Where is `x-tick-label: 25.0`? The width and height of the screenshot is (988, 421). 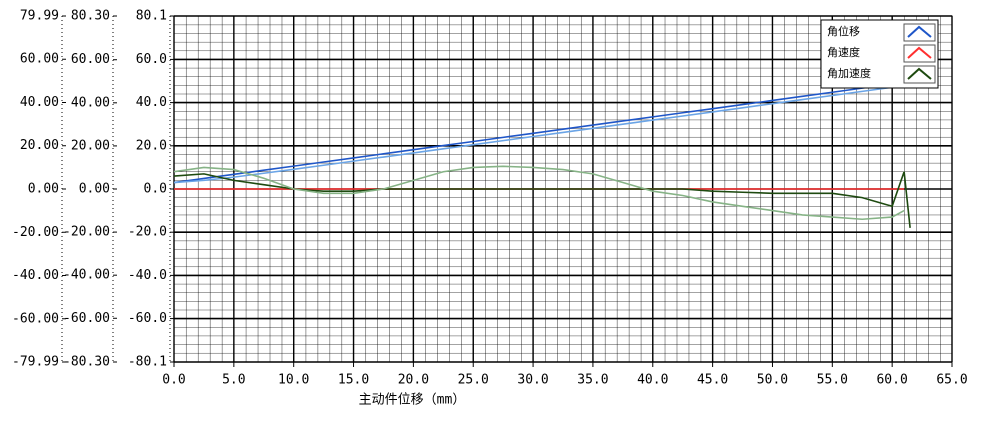 x-tick-label: 25.0 is located at coordinates (473, 380).